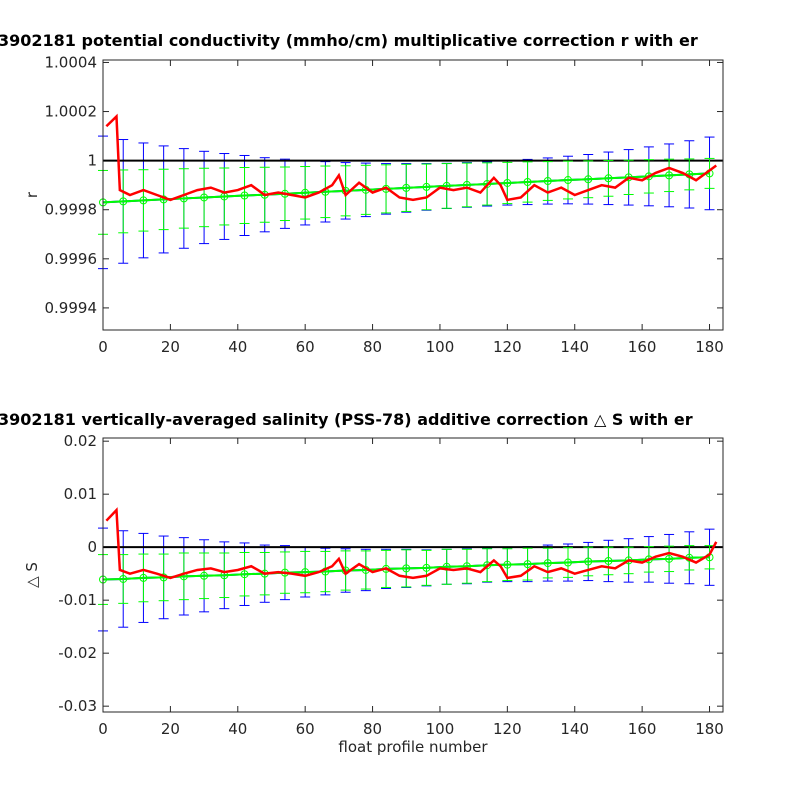  What do you see at coordinates (32, 575) in the screenshot?
I see `y-axis-label: △ S` at bounding box center [32, 575].